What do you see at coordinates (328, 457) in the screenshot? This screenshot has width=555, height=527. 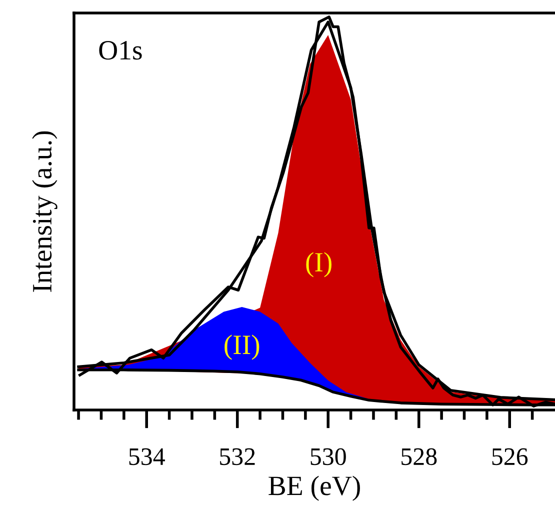 I see `x-tick-label: 530` at bounding box center [328, 457].